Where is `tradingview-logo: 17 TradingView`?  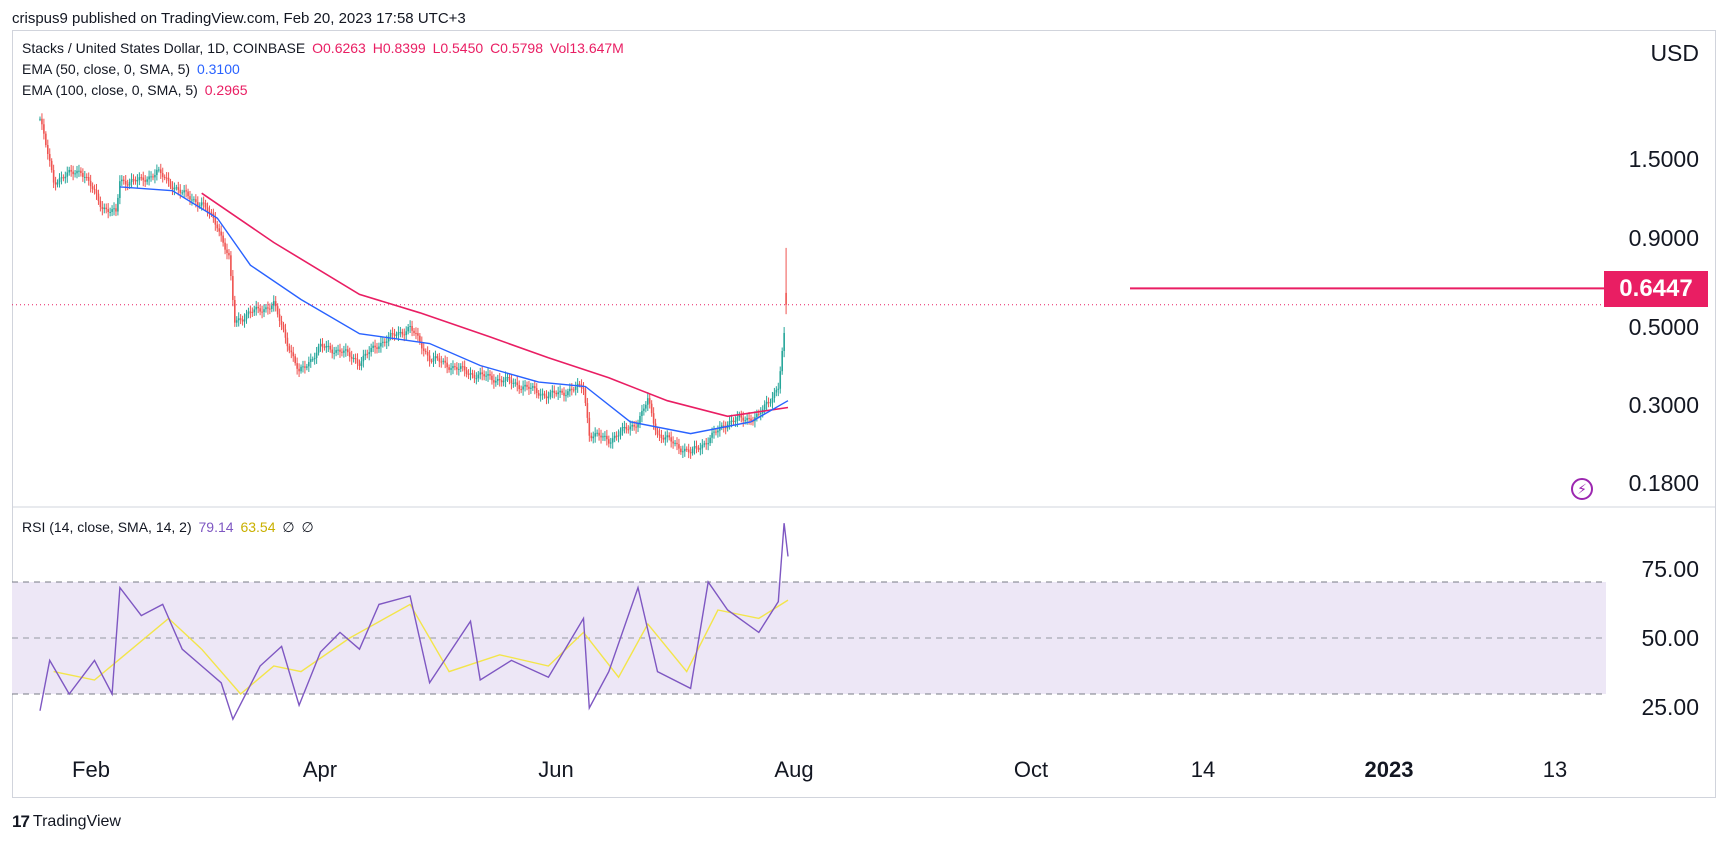
tradingview-logo: 17 TradingView is located at coordinates (66, 822).